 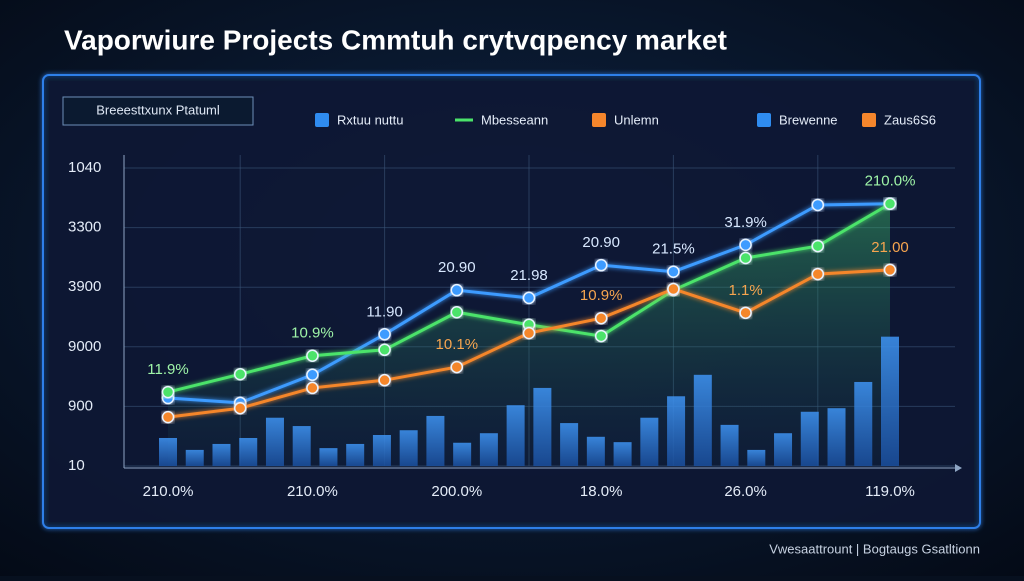 I want to click on legend-label: Zaus6S6, so click(x=910, y=119).